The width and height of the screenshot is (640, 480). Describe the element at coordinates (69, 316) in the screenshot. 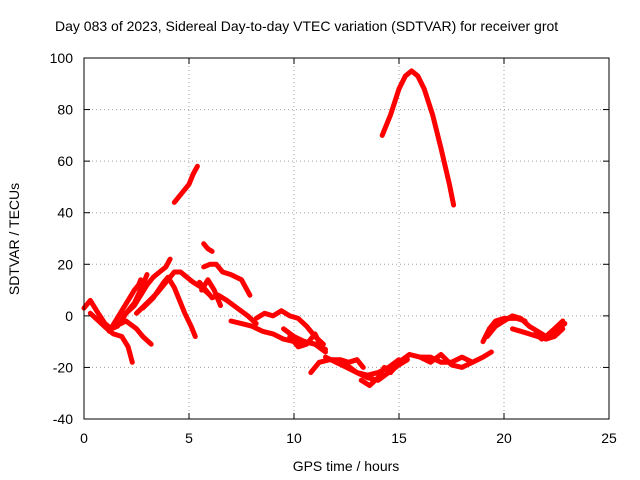

I see `y-tick-label: 0` at that location.